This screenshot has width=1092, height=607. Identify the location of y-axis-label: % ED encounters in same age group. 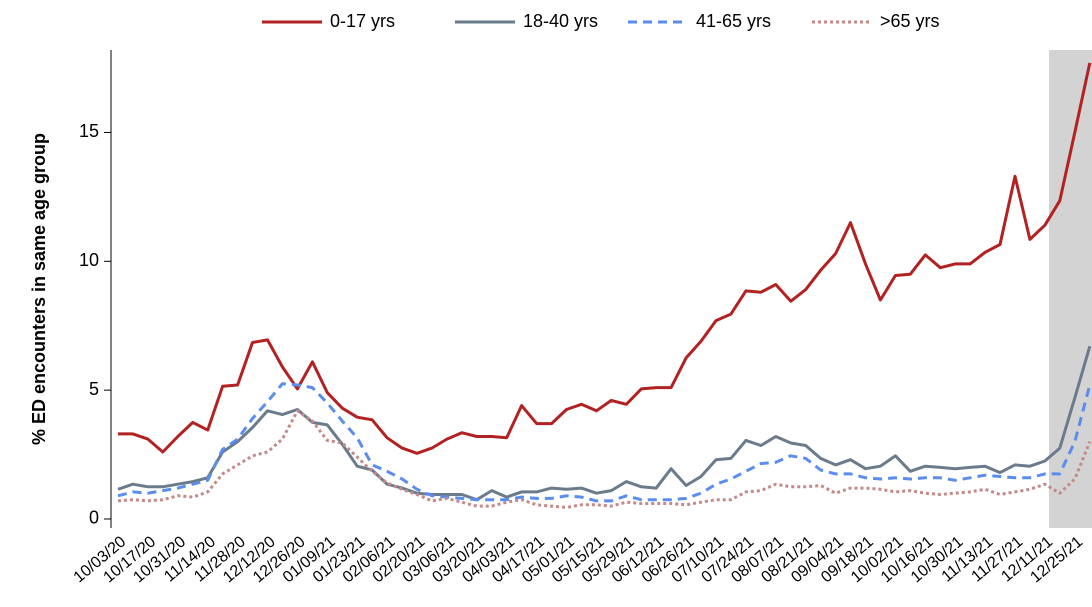
(39, 289).